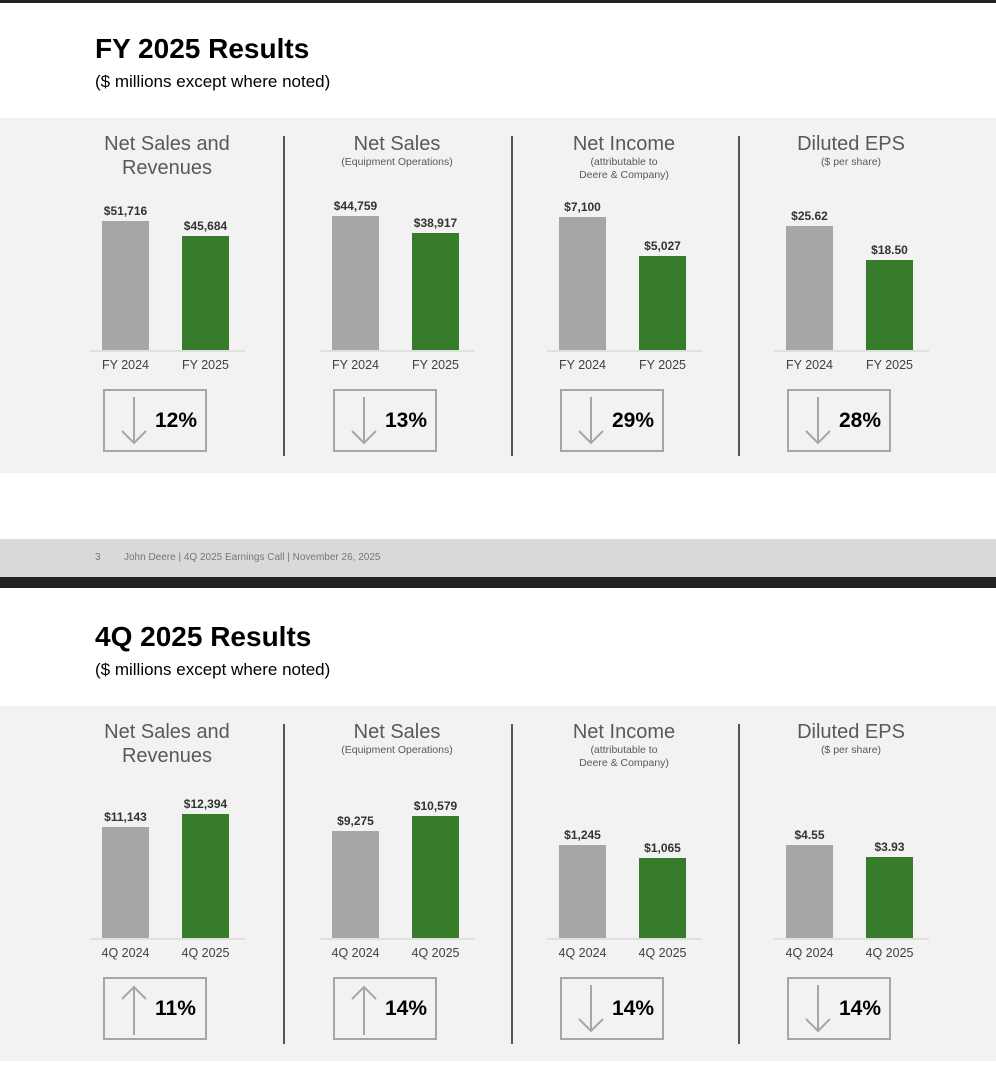  Describe the element at coordinates (662, 848) in the screenshot. I see `bar-value-label: $1,065` at that location.